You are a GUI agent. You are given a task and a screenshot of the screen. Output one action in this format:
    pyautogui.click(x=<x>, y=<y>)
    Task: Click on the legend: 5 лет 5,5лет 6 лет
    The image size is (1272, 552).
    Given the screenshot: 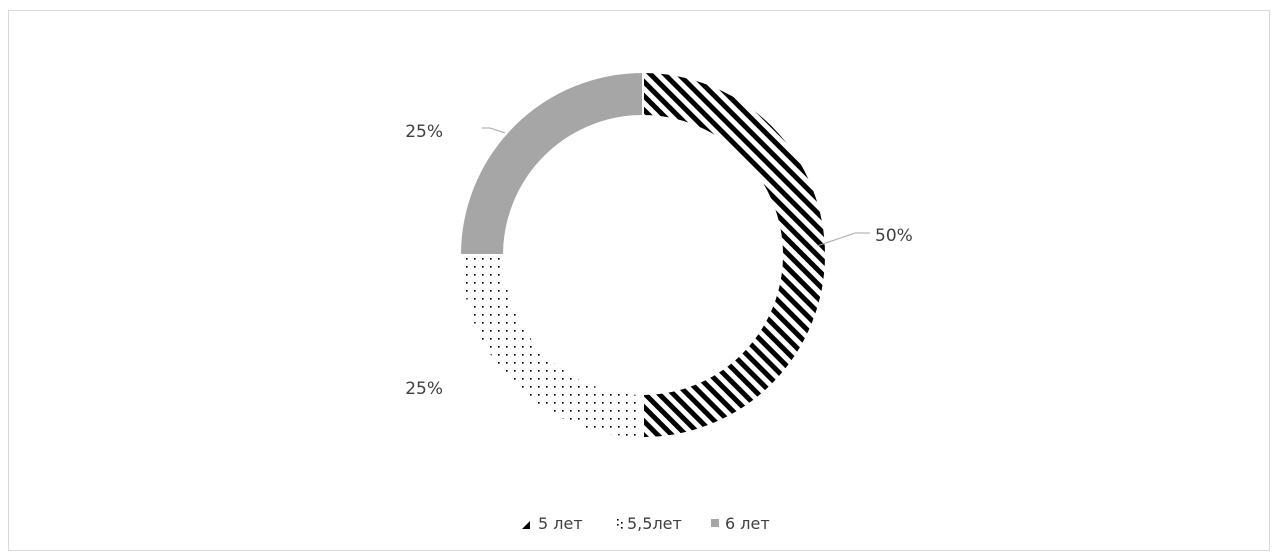 What is the action you would take?
    pyautogui.click(x=646, y=523)
    